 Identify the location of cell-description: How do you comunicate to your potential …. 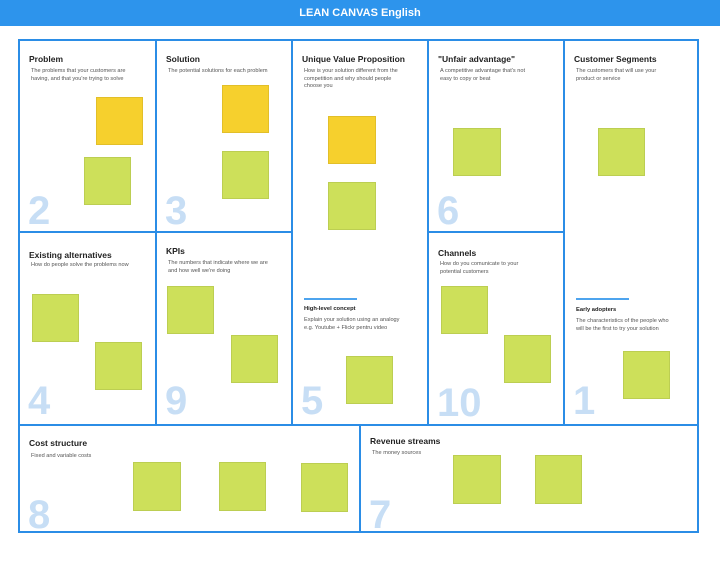
(479, 268).